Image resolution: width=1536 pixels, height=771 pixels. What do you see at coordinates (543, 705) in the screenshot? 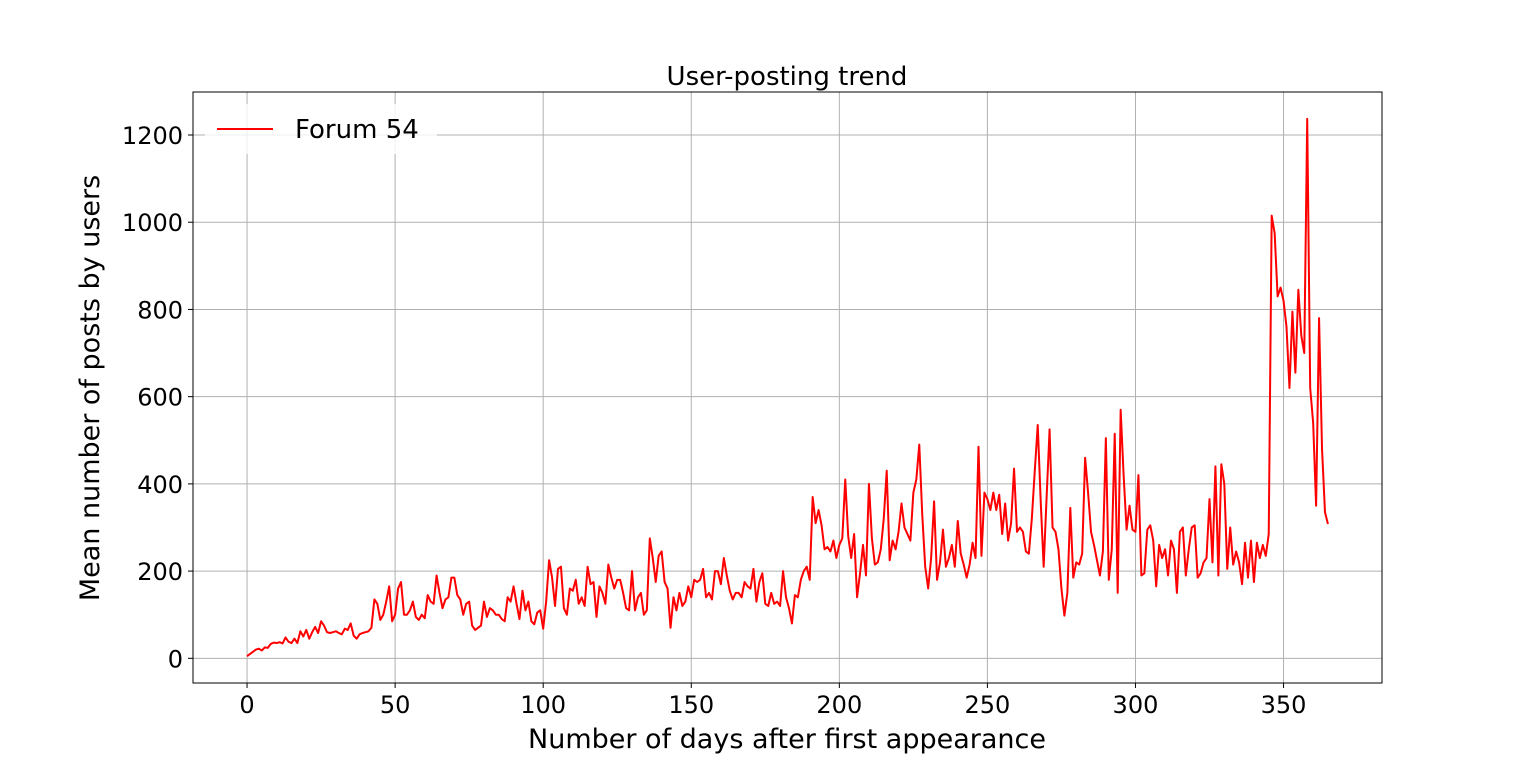
I see `x-tick-label: 100` at bounding box center [543, 705].